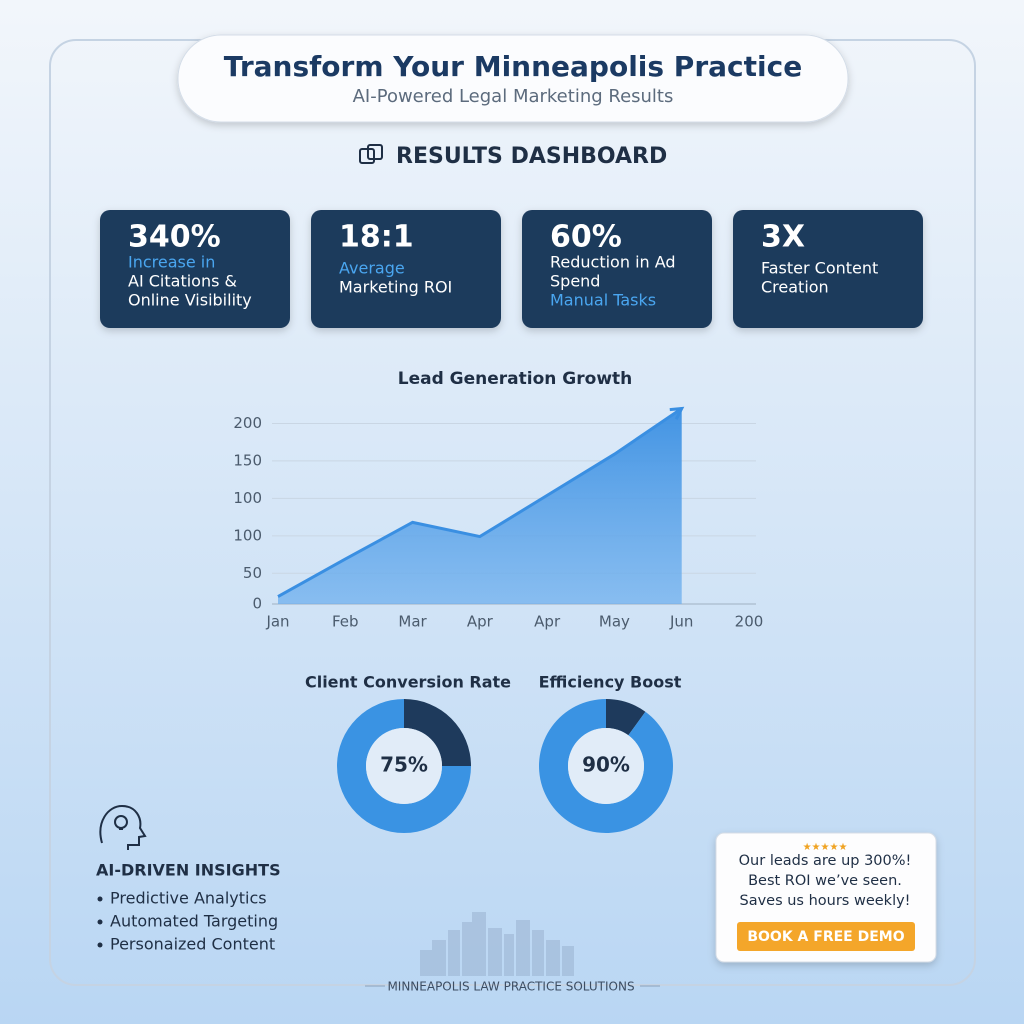 The height and width of the screenshot is (1024, 1024). Describe the element at coordinates (825, 847) in the screenshot. I see `stars: ★★★★★` at that location.